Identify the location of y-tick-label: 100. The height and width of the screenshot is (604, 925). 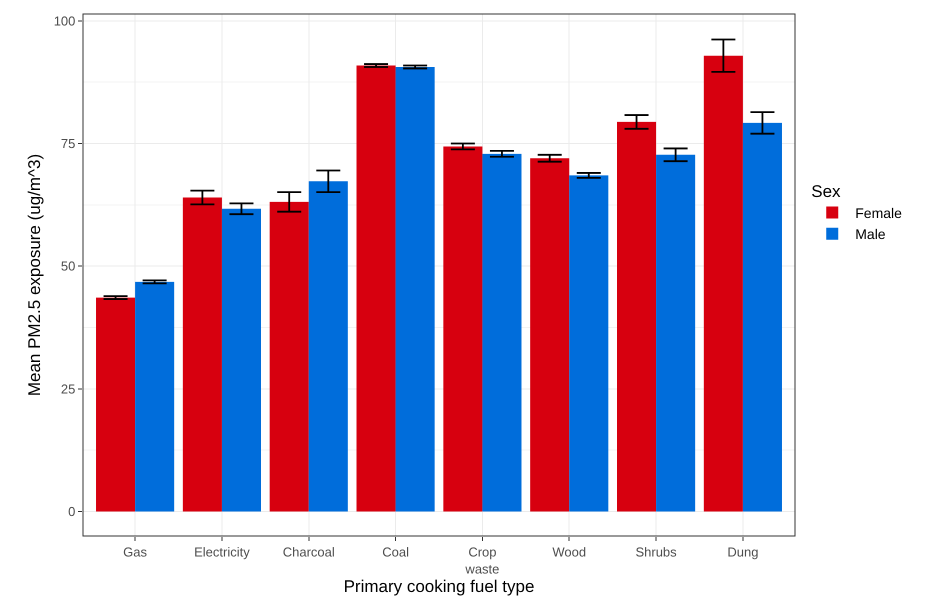
(65, 20).